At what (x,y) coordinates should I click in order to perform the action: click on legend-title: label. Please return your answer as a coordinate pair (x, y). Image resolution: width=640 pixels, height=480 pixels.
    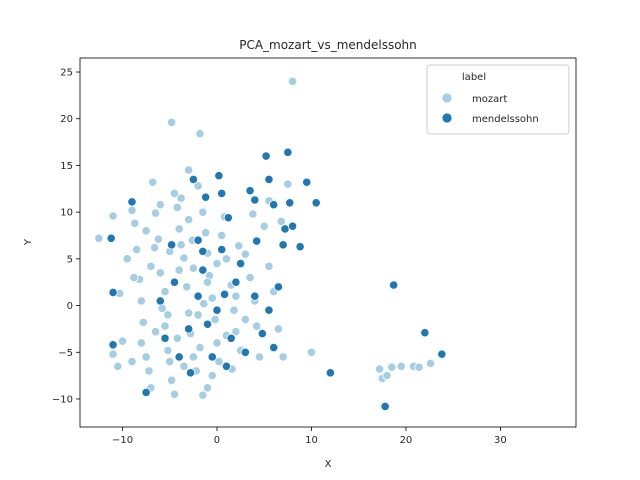
    Looking at the image, I should click on (474, 77).